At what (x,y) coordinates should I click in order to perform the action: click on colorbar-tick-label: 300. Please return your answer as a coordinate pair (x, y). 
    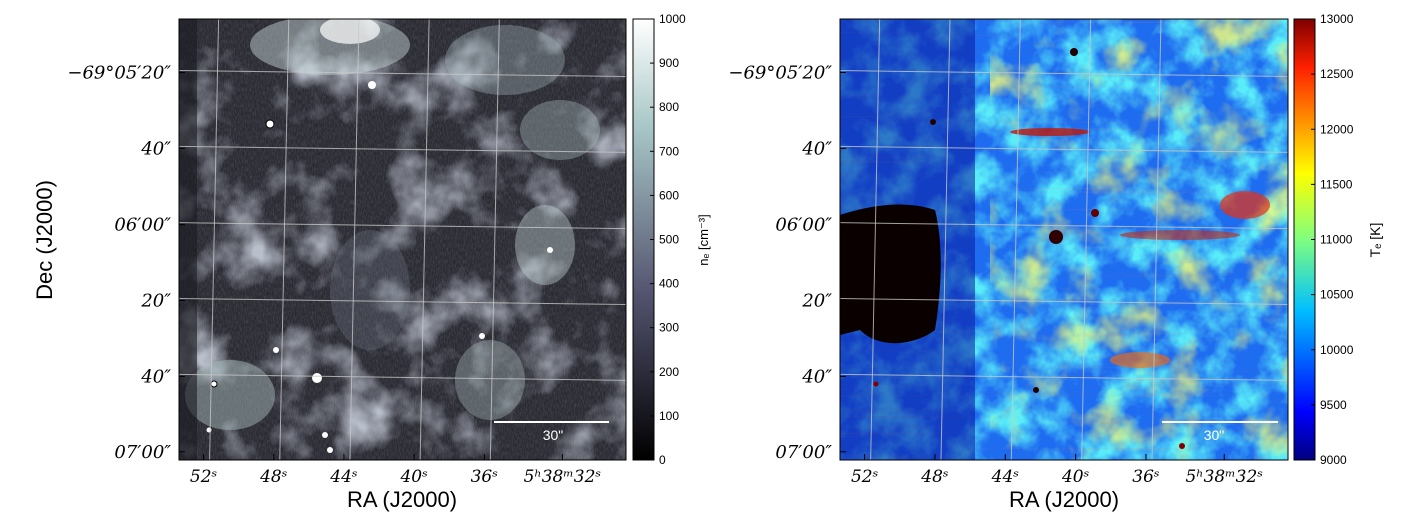
    Looking at the image, I should click on (669, 328).